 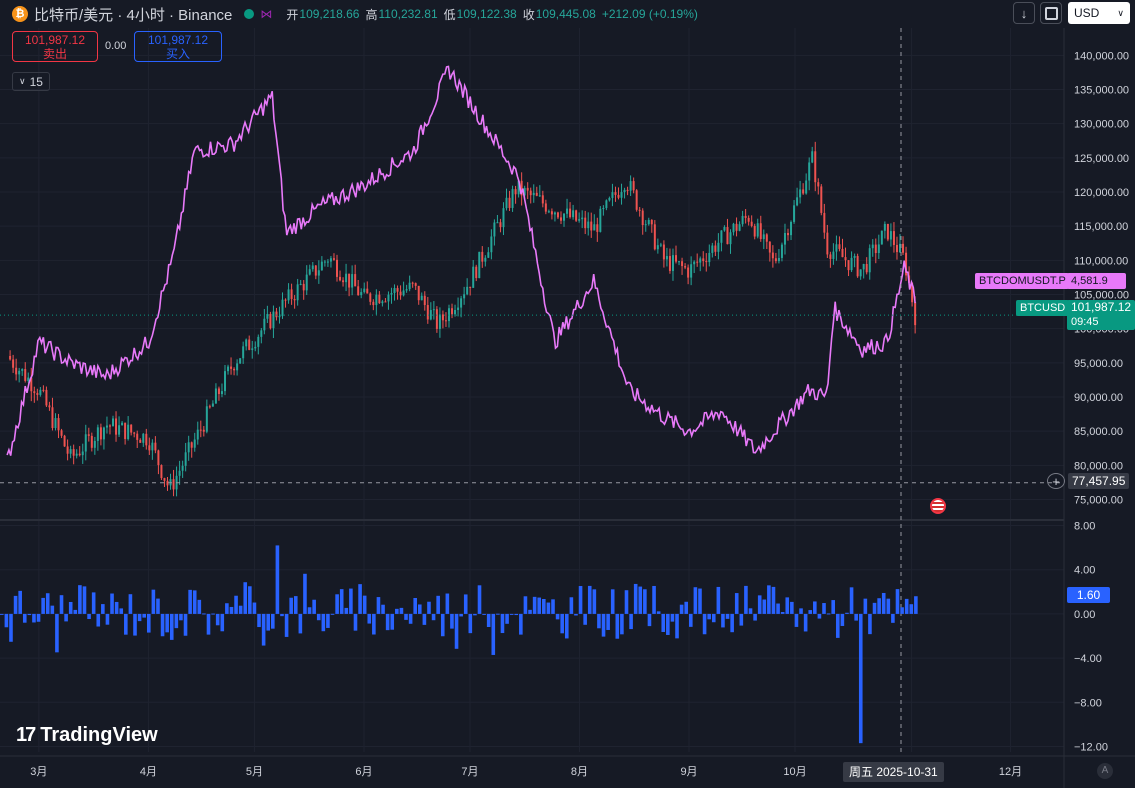 What do you see at coordinates (1101, 125) in the screenshot?
I see `price-tick-label: 130,000.00` at bounding box center [1101, 125].